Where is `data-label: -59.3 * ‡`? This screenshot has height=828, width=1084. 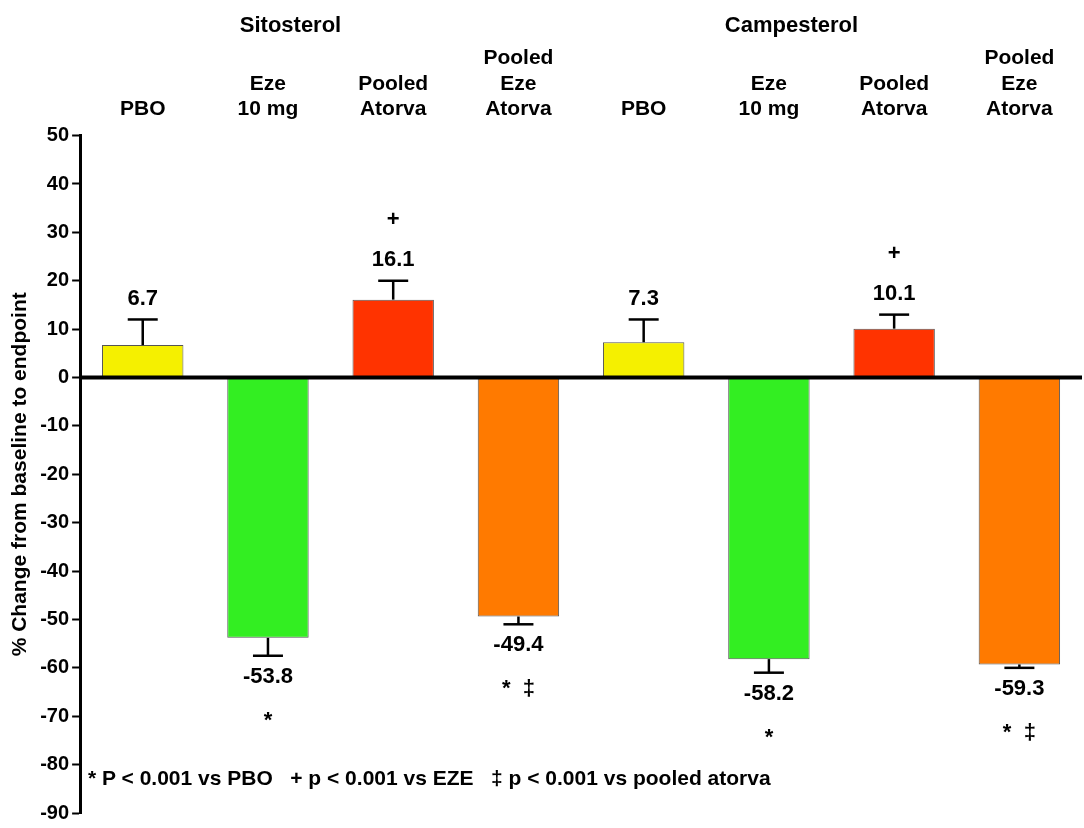 data-label: -59.3 * ‡ is located at coordinates (1019, 709).